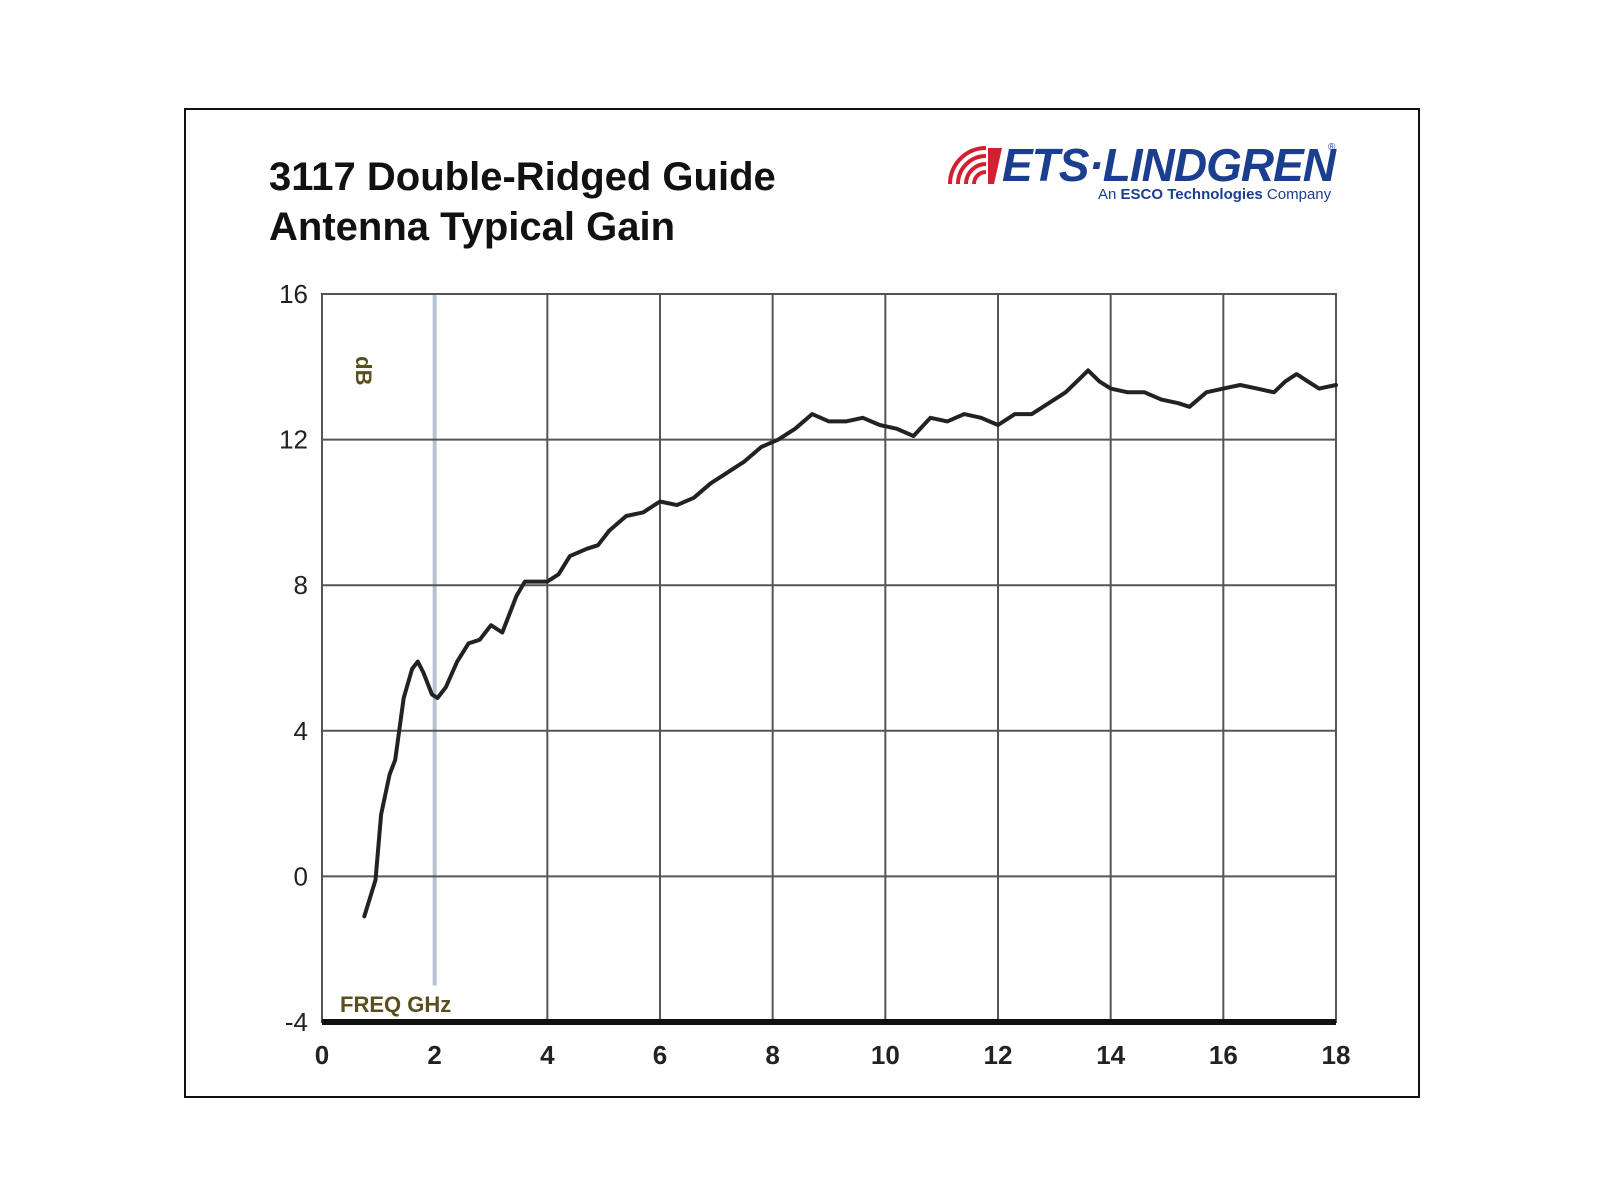 Image resolution: width=1600 pixels, height=1200 pixels. I want to click on logo-tagline-prefix: An, so click(1109, 194).